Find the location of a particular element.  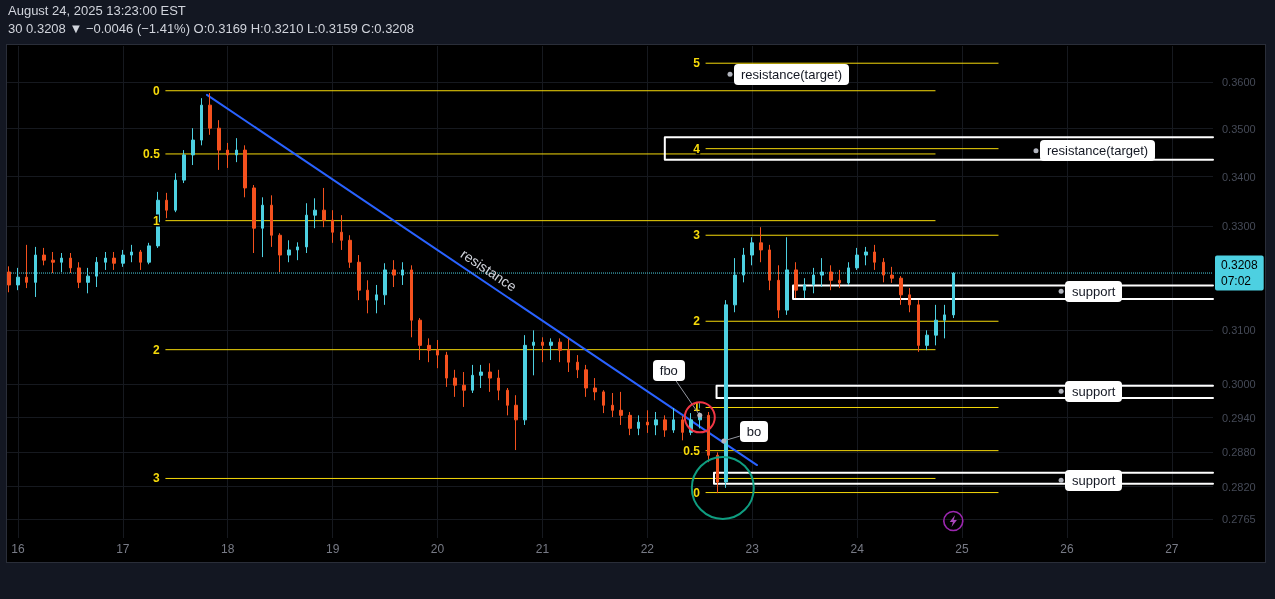

series-label: 0.5 is located at coordinates (692, 450).